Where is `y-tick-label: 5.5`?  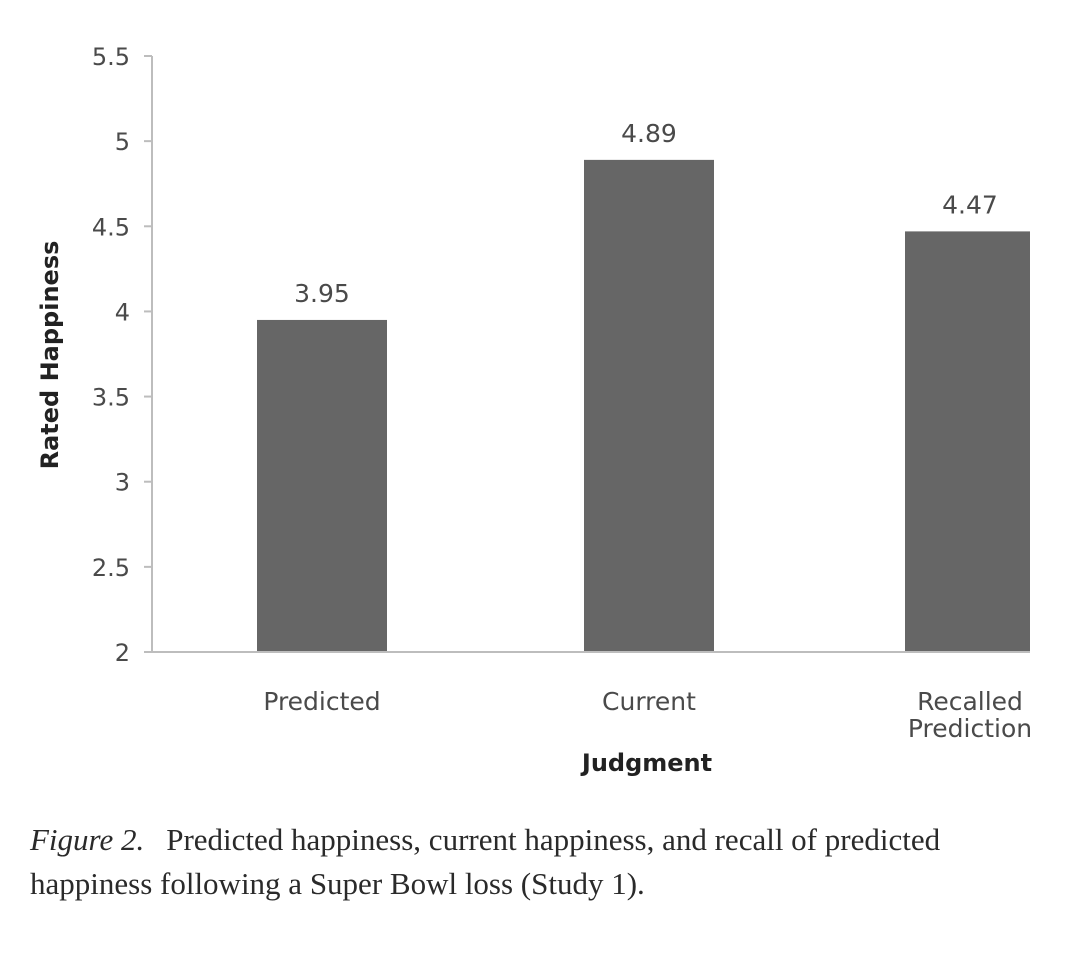 y-tick-label: 5.5 is located at coordinates (111, 57).